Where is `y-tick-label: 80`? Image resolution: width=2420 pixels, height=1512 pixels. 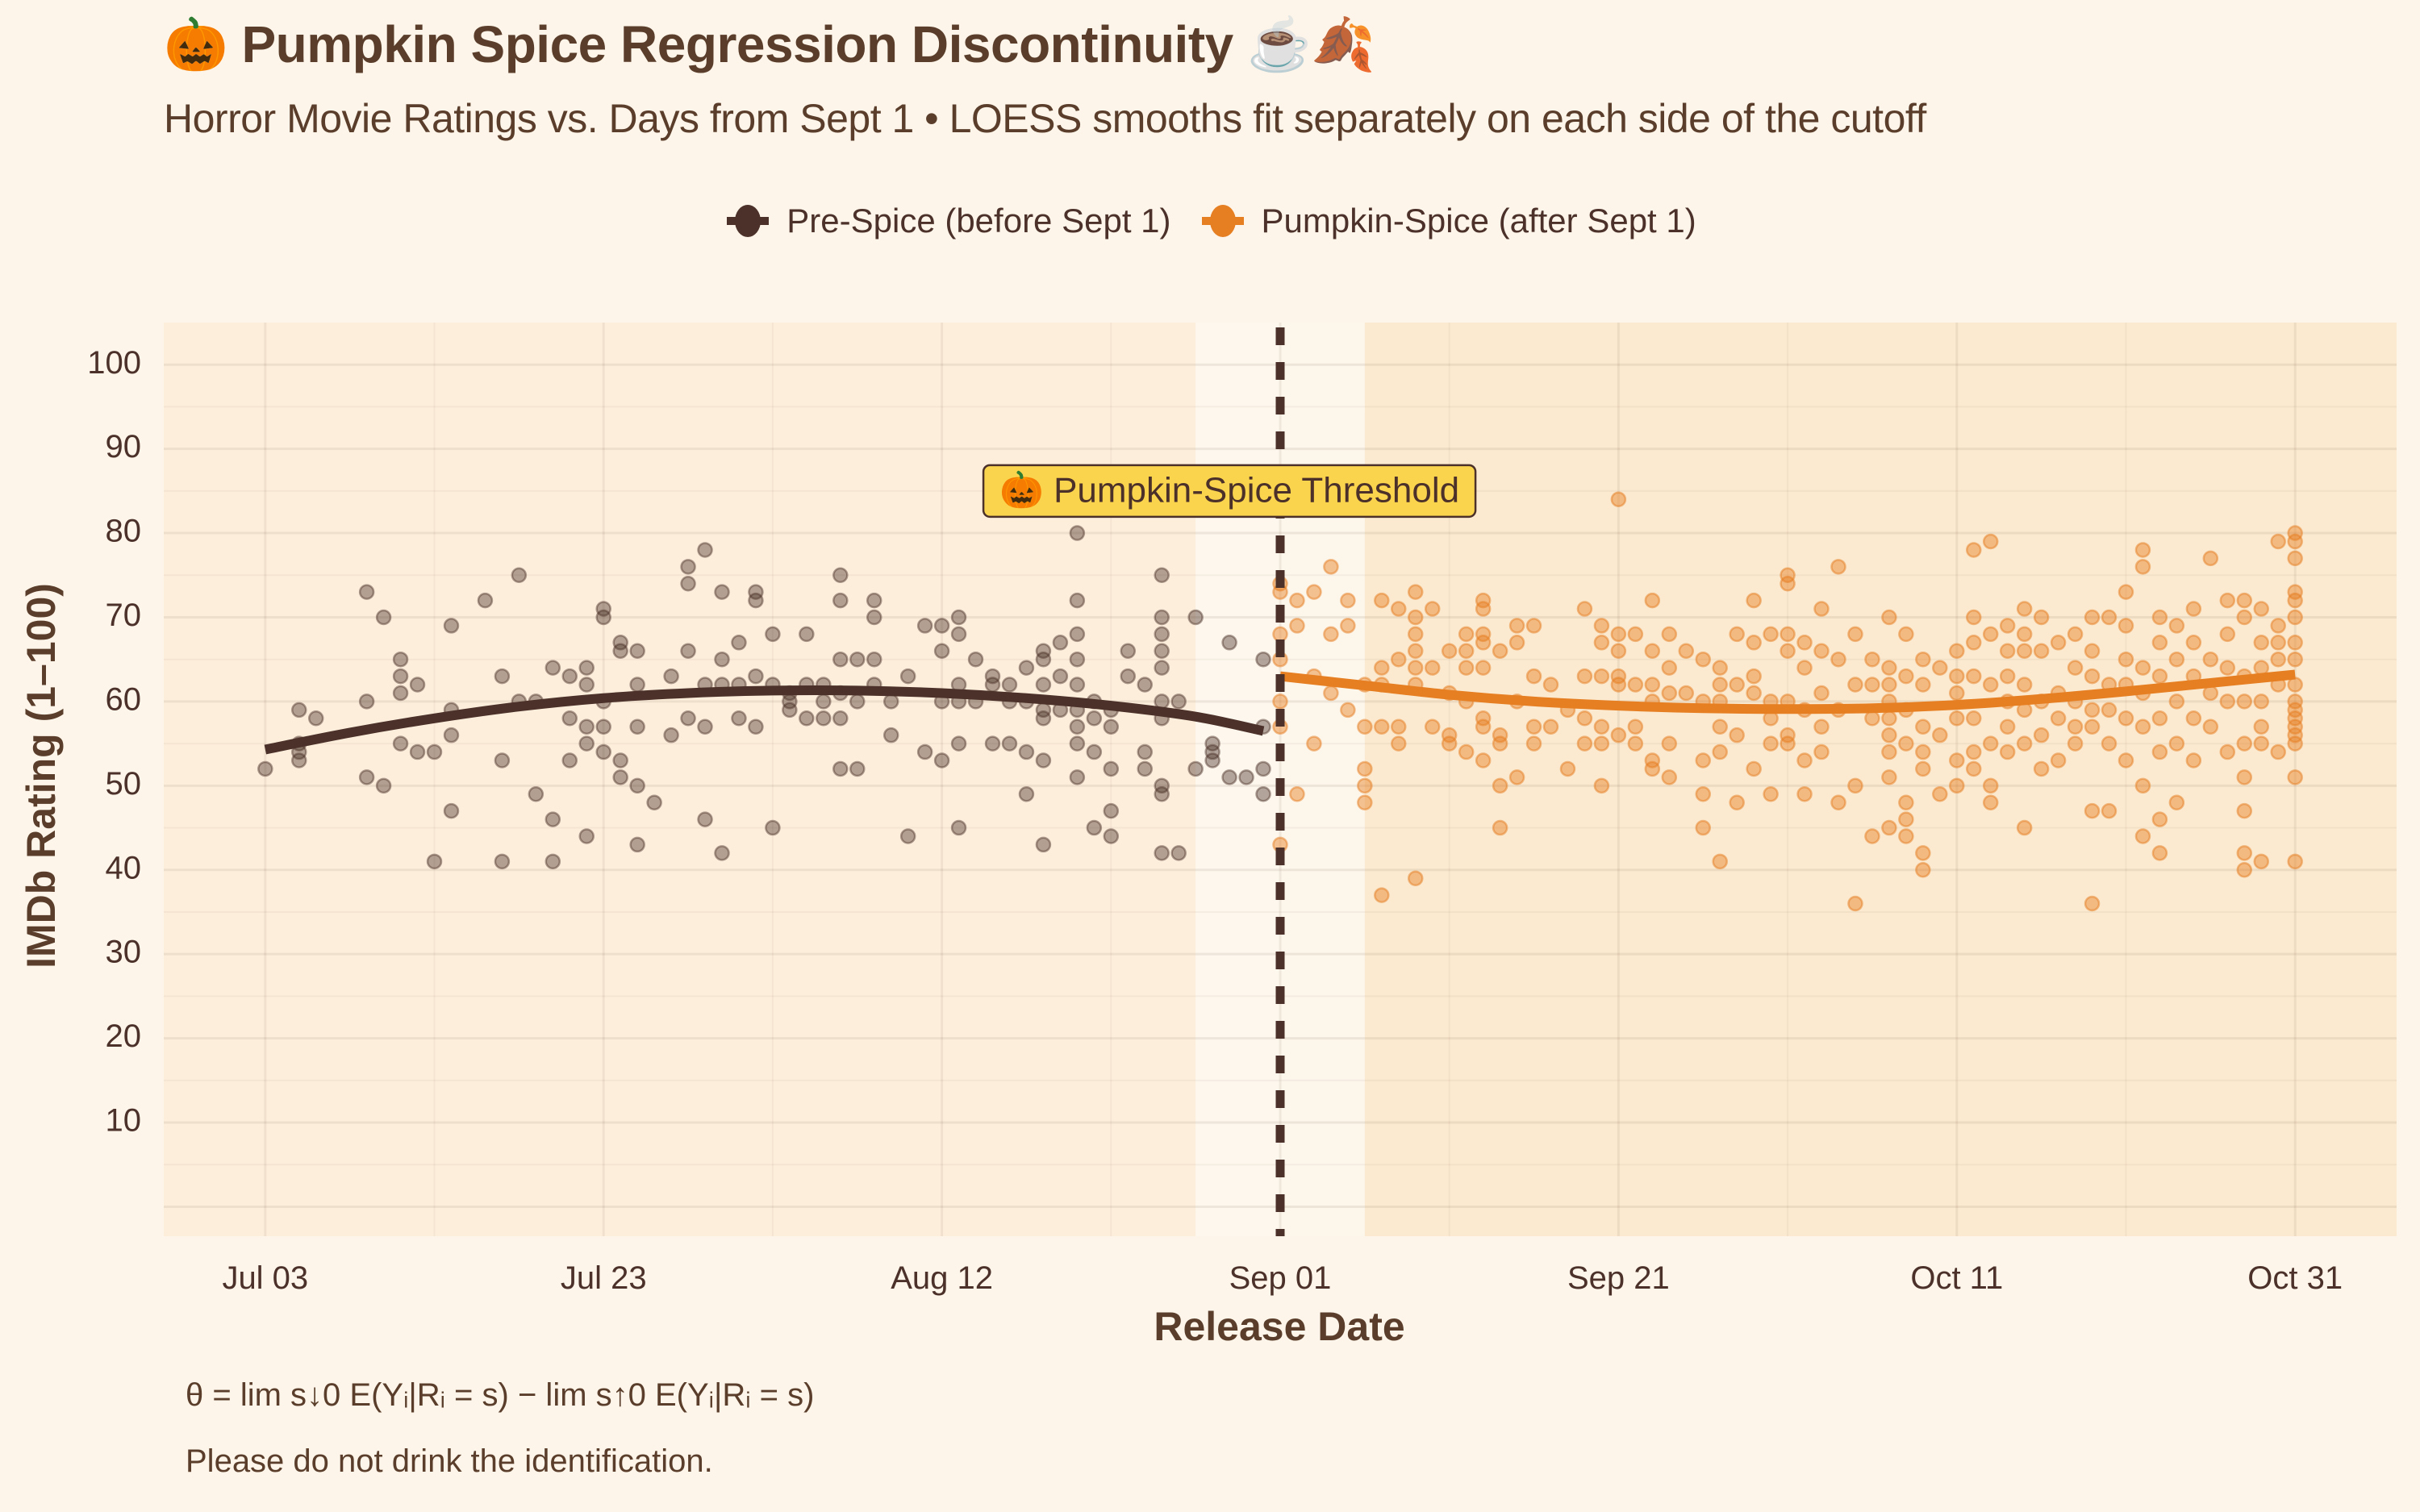
y-tick-label: 80 is located at coordinates (124, 531).